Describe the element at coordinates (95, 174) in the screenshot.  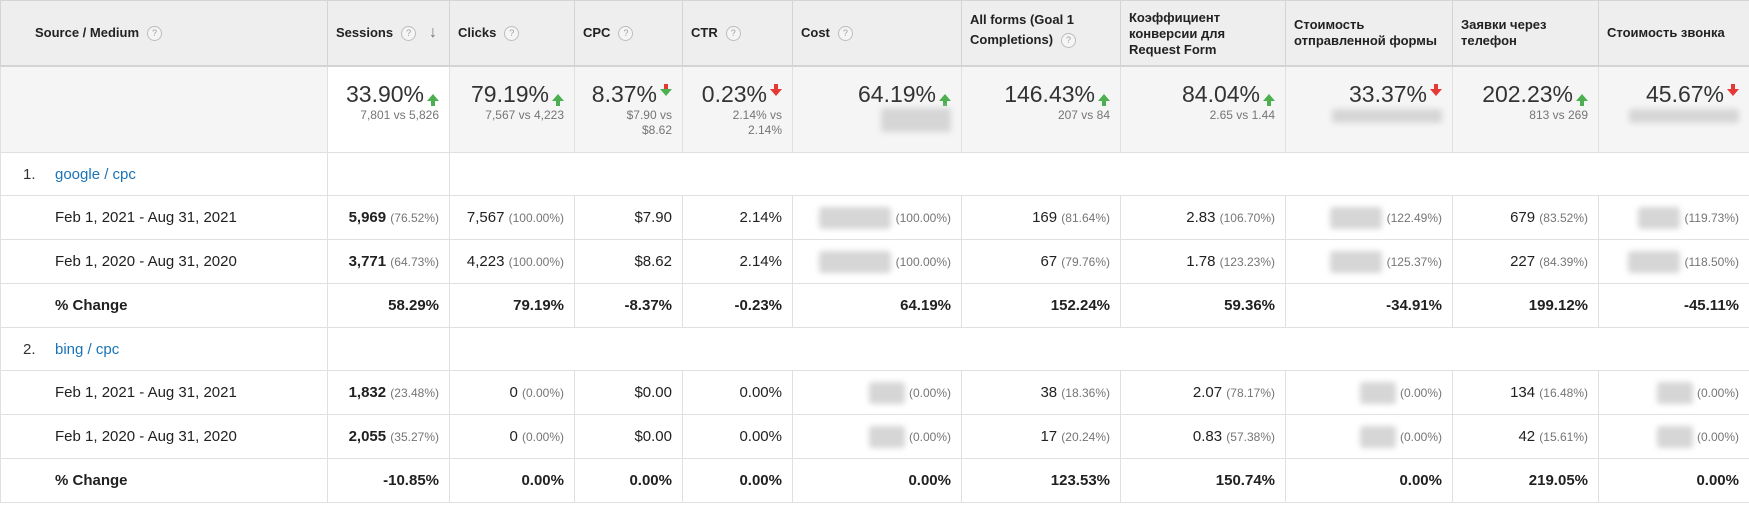
I see `group-link: google / cpc` at that location.